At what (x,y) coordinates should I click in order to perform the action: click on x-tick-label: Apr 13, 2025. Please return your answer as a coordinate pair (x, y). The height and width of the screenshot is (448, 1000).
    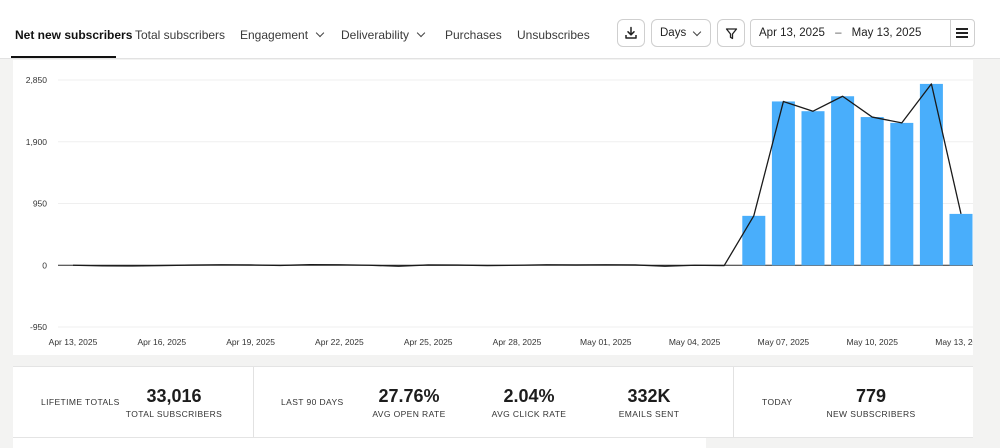
    Looking at the image, I should click on (73, 342).